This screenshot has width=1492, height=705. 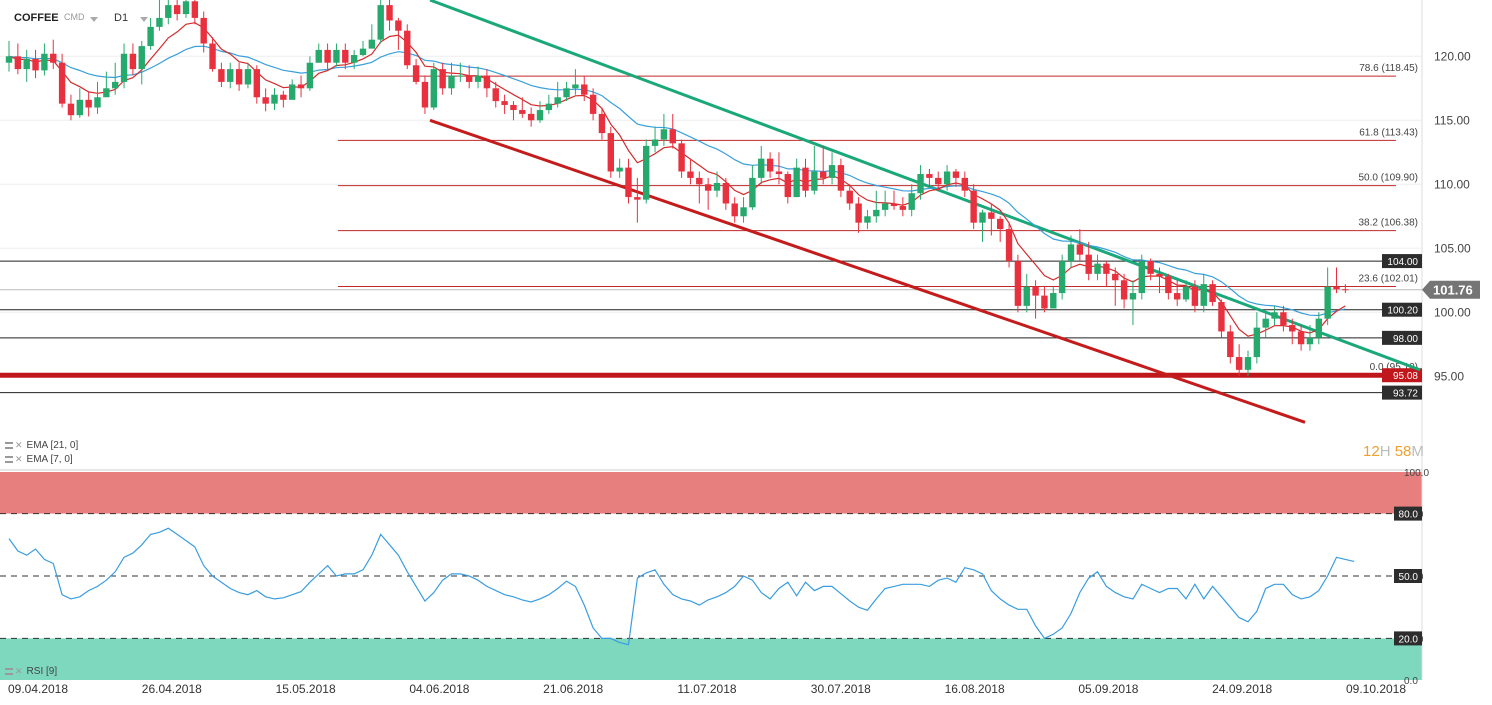 I want to click on x-tick-label: 09.10.2018, so click(x=1376, y=689).